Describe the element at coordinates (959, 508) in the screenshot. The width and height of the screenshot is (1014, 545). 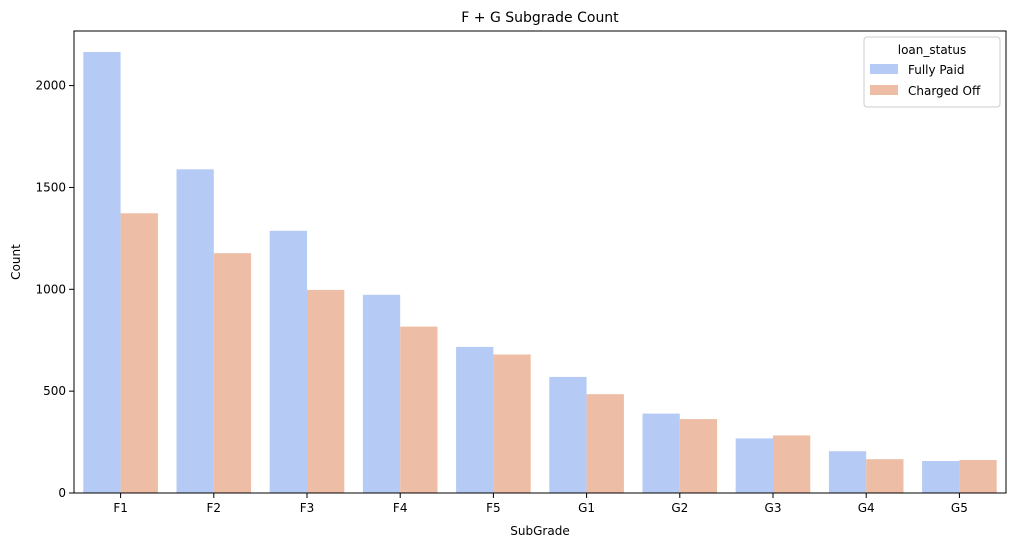
I see `x-tick-label: G5` at that location.